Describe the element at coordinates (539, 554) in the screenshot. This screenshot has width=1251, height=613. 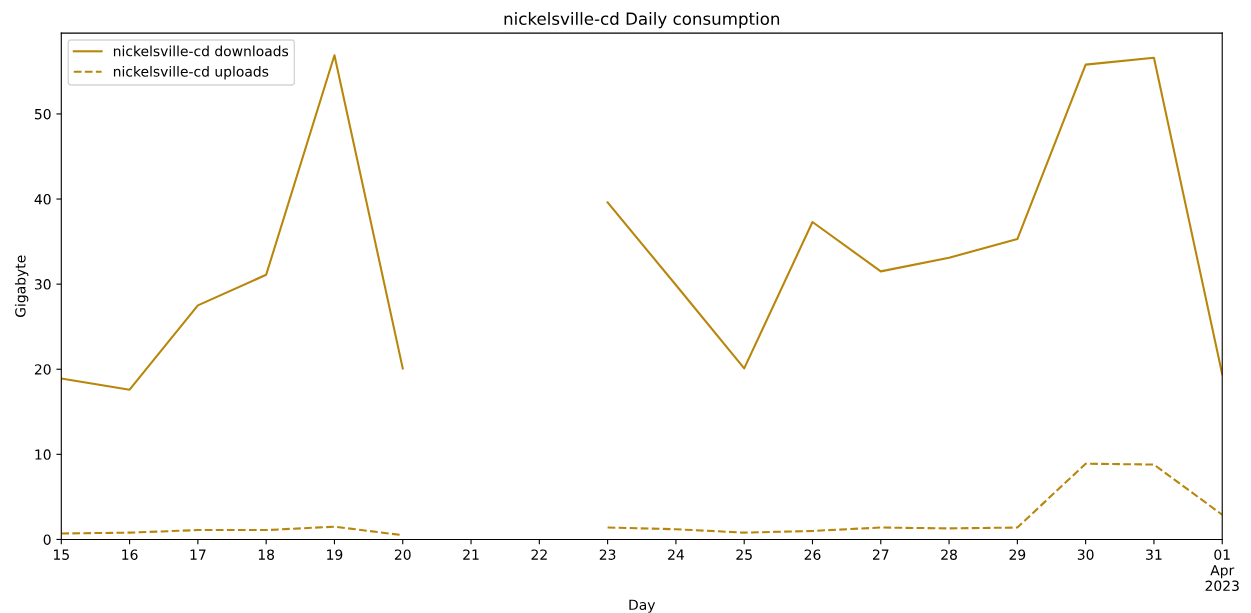
I see `x-tick-label: 22` at that location.